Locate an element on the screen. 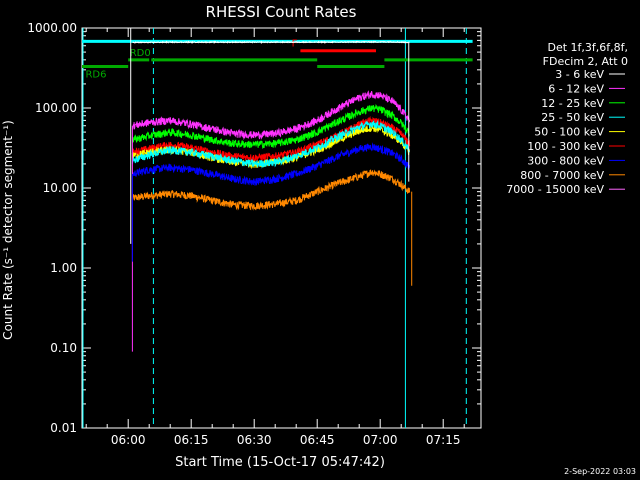 The image size is (640, 480). series-line-100-300- is located at coordinates (271, 139).